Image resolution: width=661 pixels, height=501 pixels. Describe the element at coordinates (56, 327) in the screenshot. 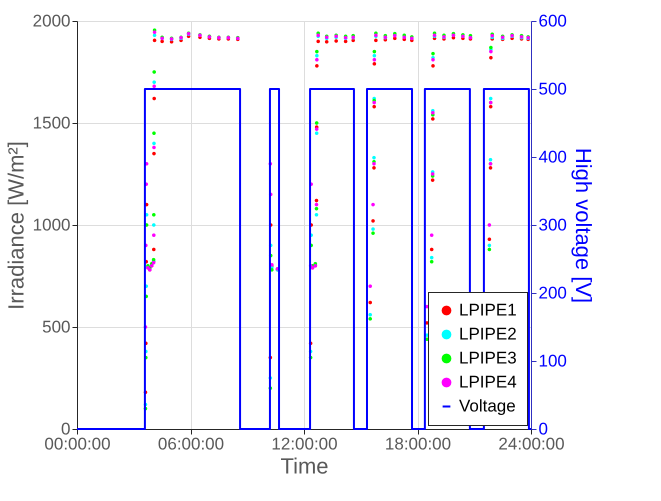

I see `y-tick-label: 500` at that location.